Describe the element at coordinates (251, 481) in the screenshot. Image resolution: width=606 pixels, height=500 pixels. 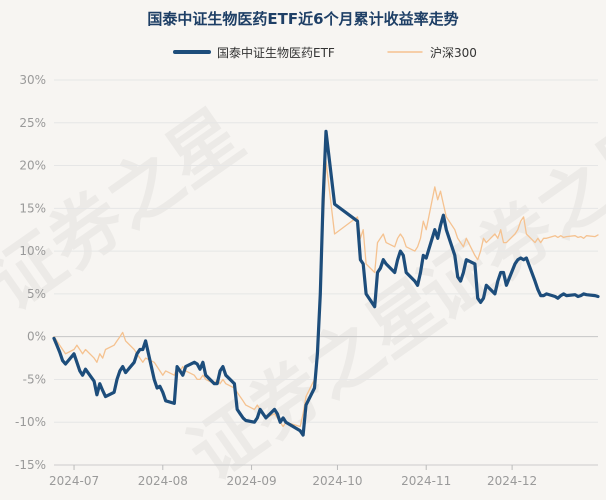
I see `x-tick-label: 2024-09` at that location.